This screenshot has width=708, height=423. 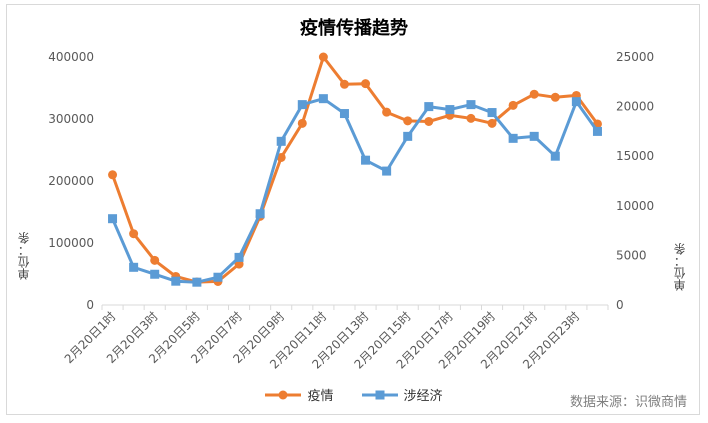 I want to click on right-y-tick-label: 10000, so click(x=635, y=206).